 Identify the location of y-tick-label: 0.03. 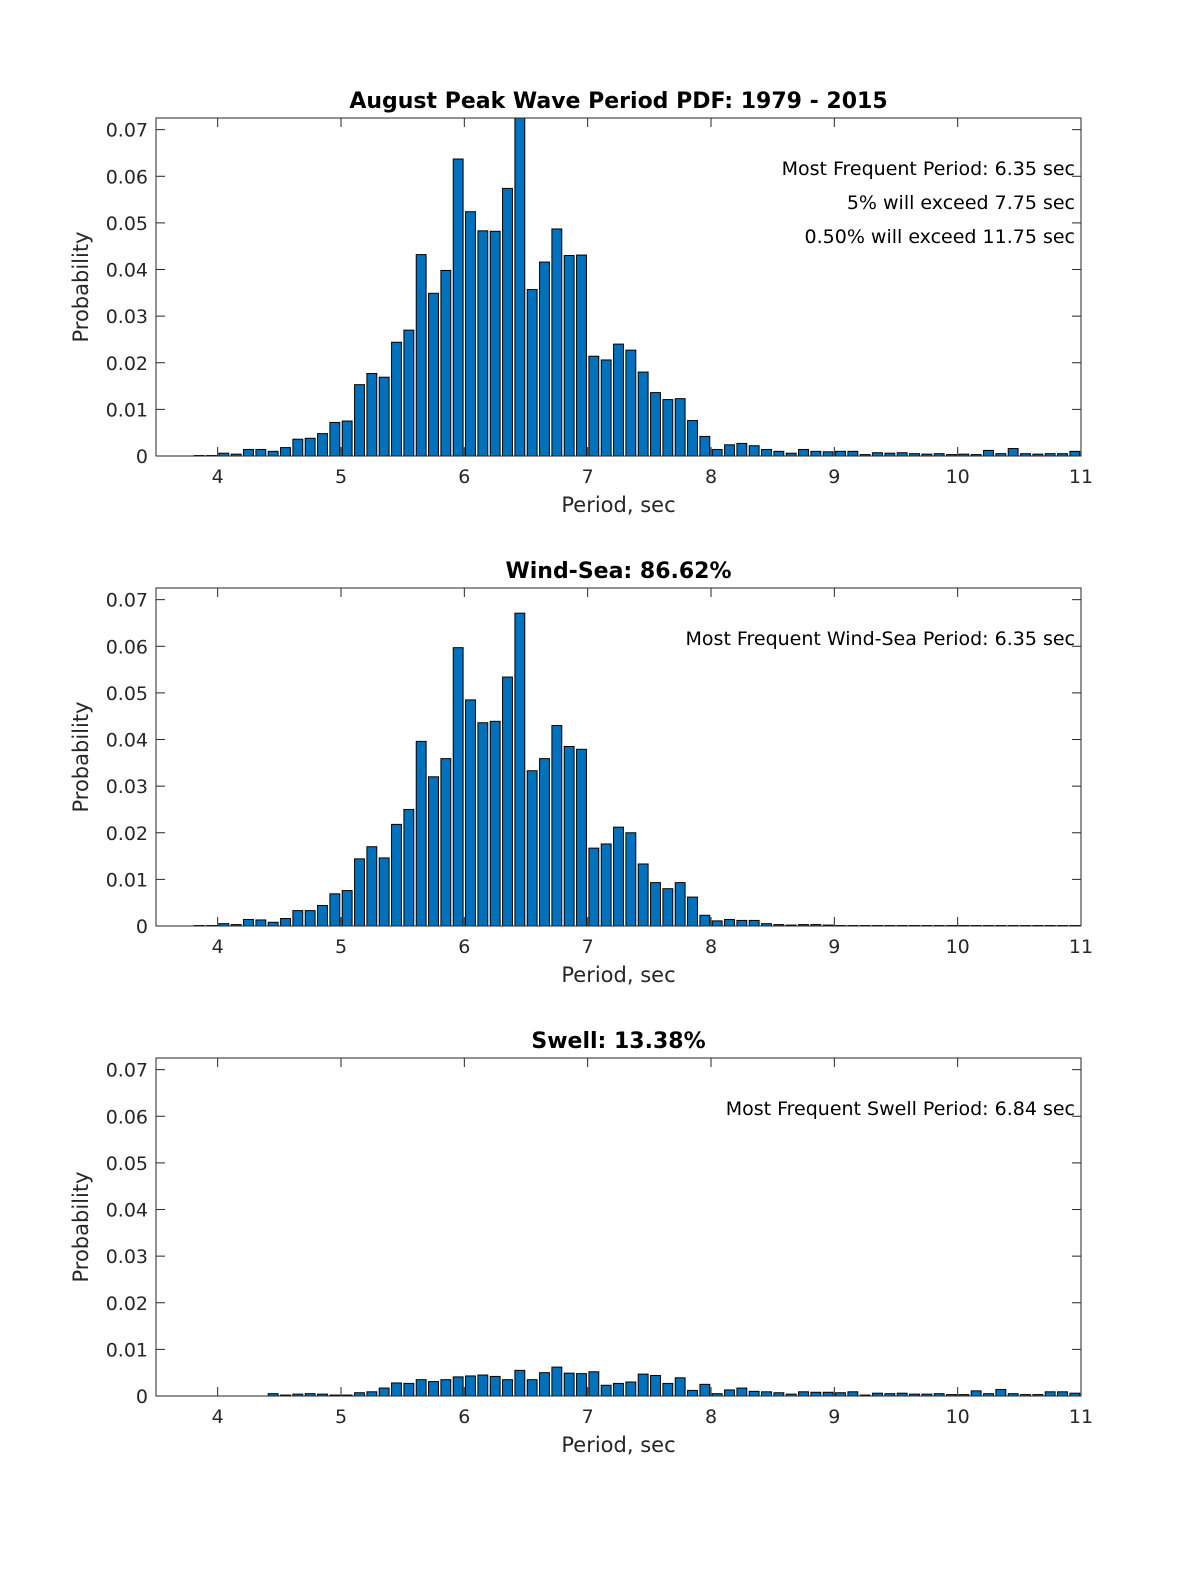
(127, 787).